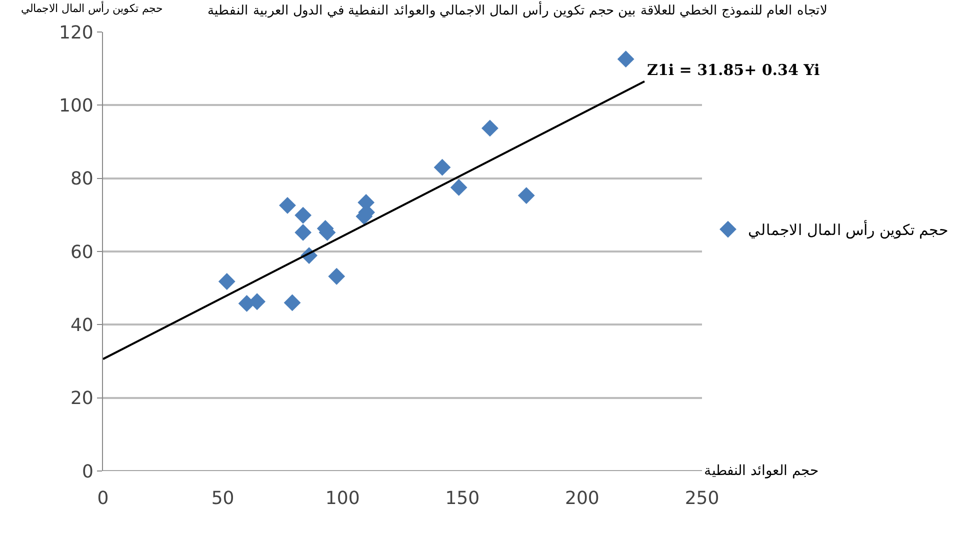  Describe the element at coordinates (517, 10) in the screenshot. I see `chart-title: لاتجاه العام للنموذج الخطي للعلاقة بين حجم تكوين رأس المال الاجمالي والعوائد النفطية في الدول العربية النفطية` at that location.